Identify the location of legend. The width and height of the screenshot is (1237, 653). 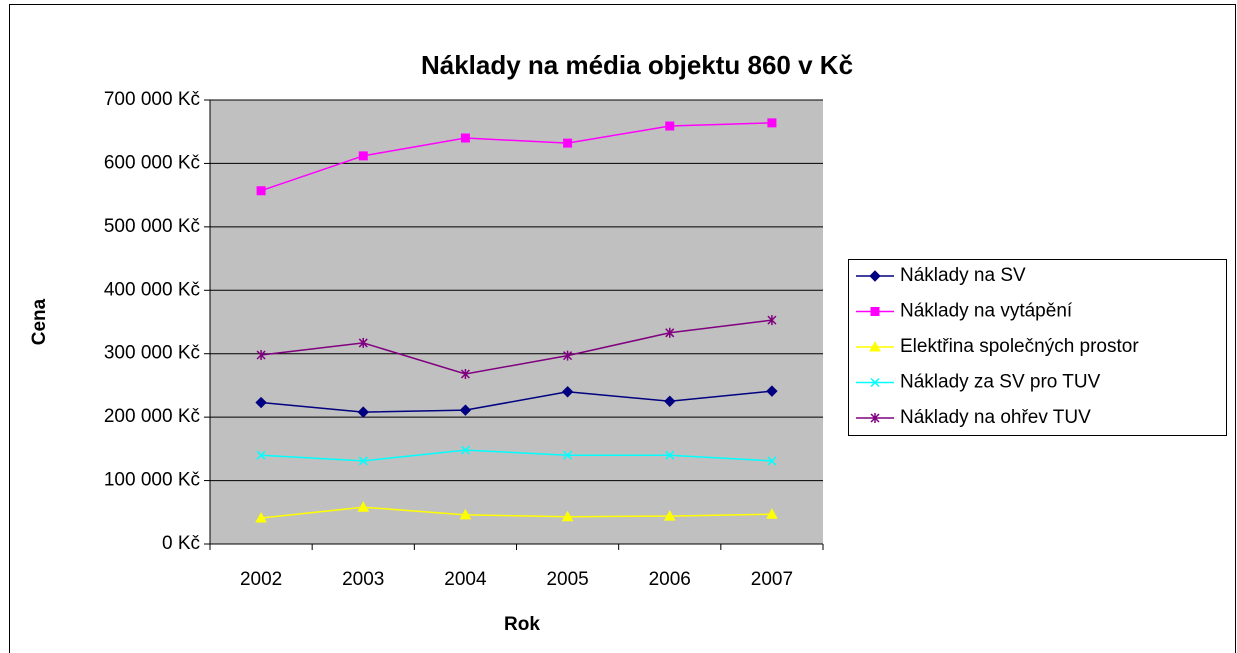
(1037, 347).